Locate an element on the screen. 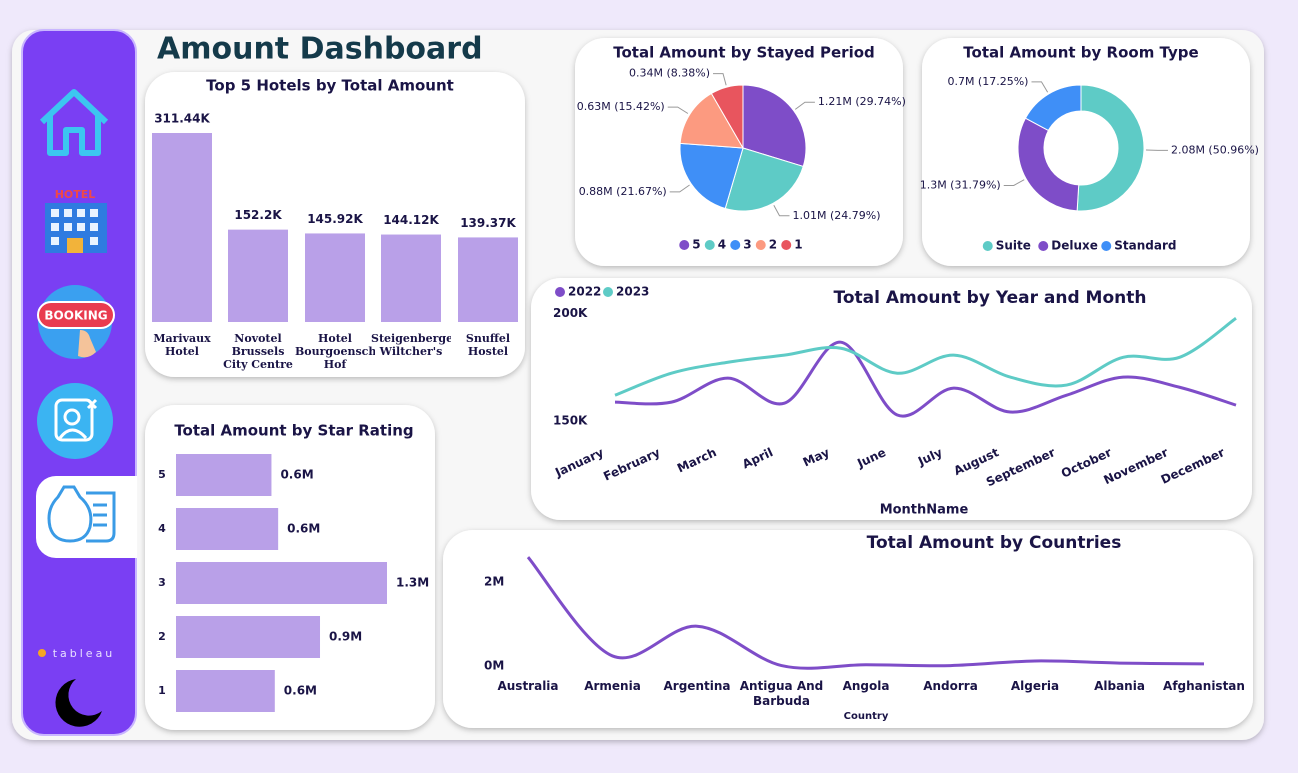 The height and width of the screenshot is (773, 1298). data-label: 139.37K is located at coordinates (488, 223).